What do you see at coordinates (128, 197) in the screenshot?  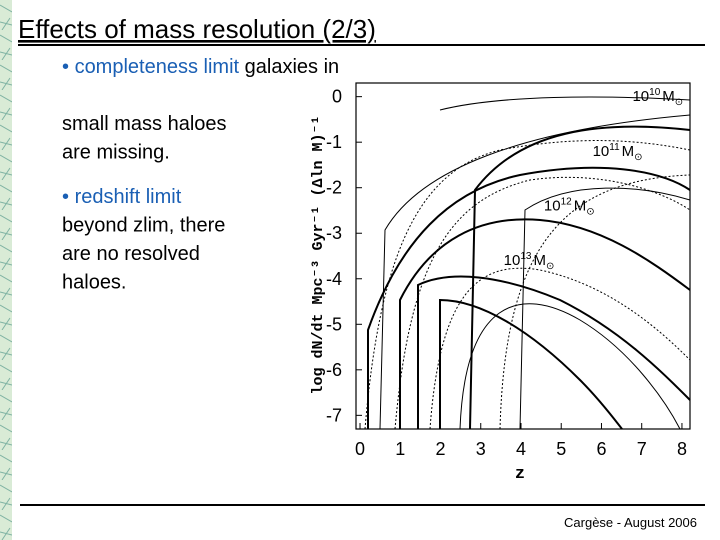 I see `bullet-lead: redshift limit` at bounding box center [128, 197].